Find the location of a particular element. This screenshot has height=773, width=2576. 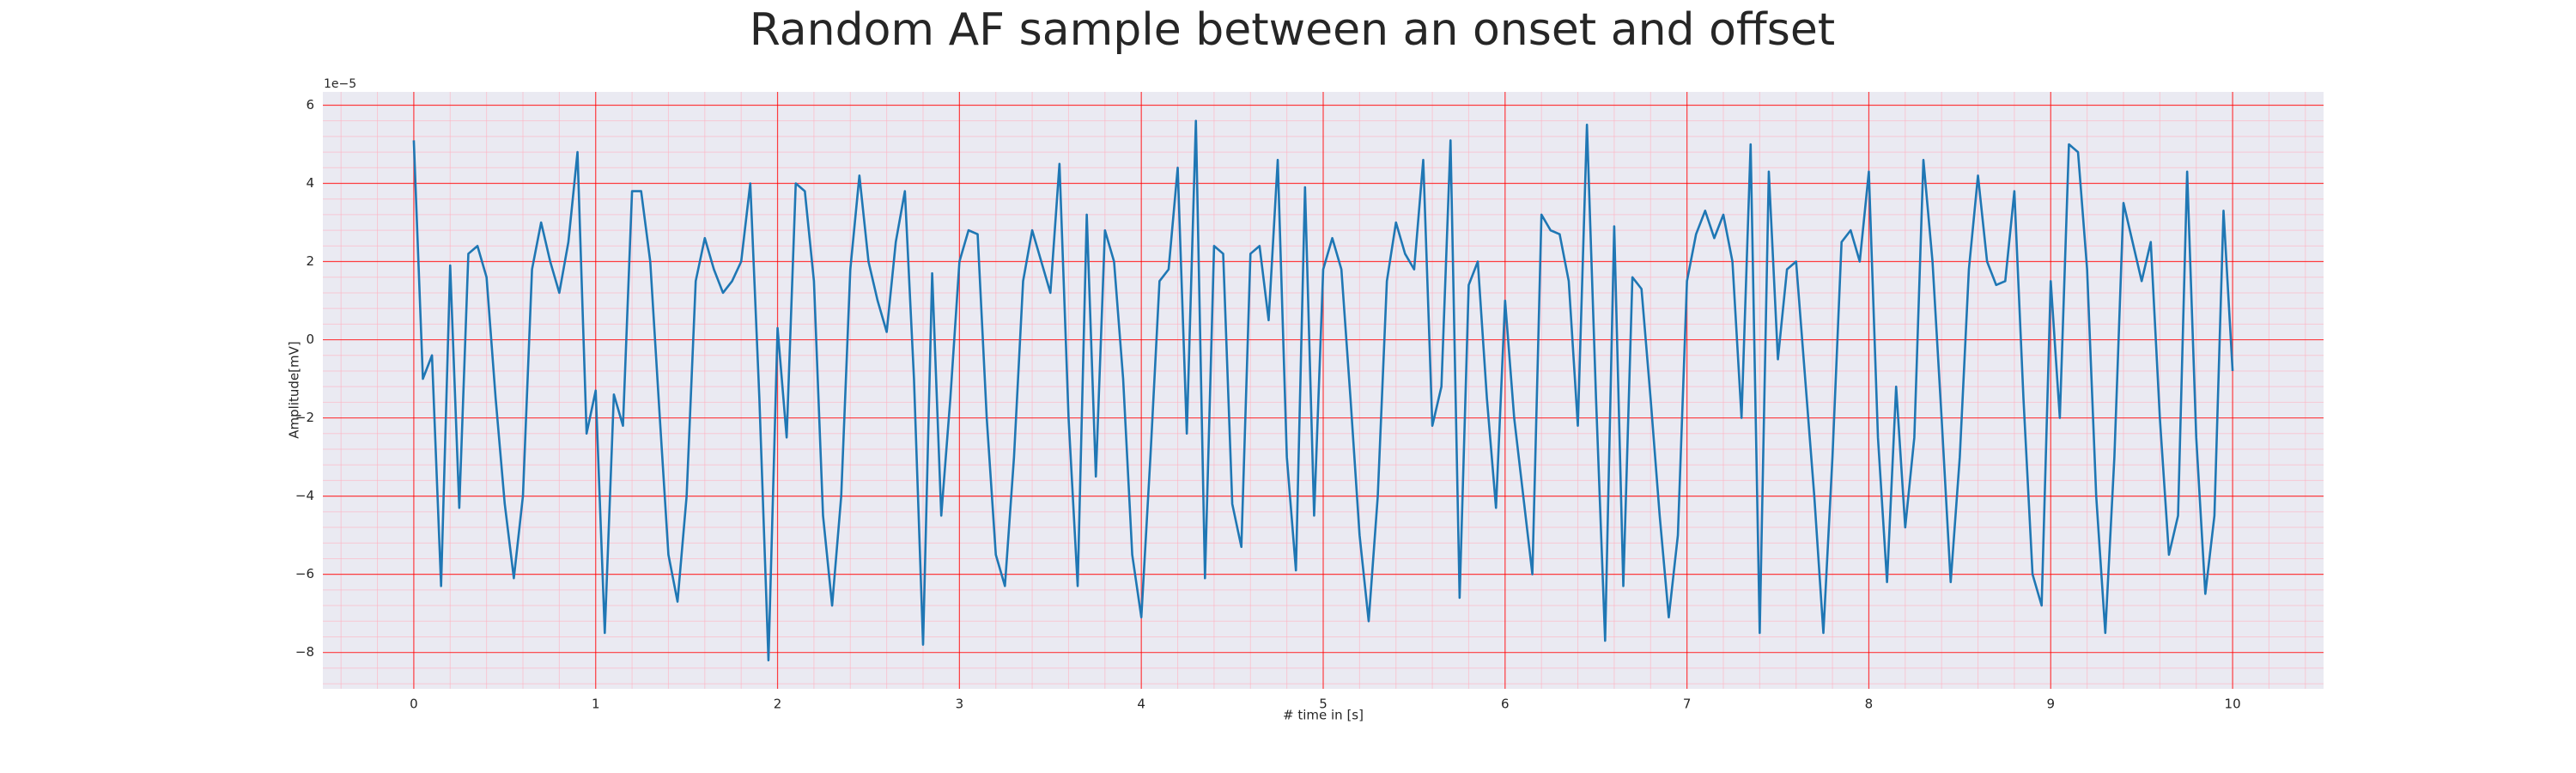

y-offset-label: 1e−5 is located at coordinates (340, 84).